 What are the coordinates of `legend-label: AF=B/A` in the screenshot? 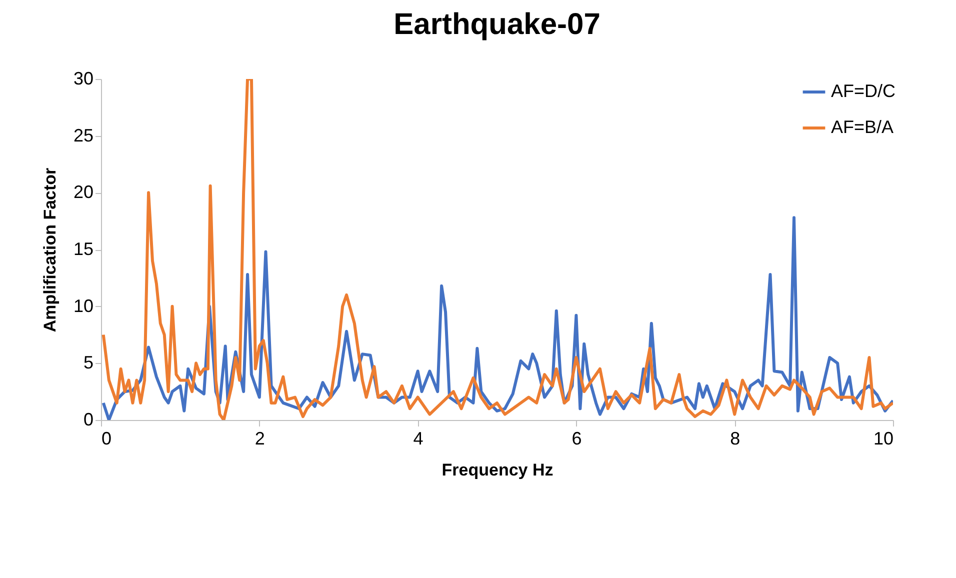 It's located at (862, 127).